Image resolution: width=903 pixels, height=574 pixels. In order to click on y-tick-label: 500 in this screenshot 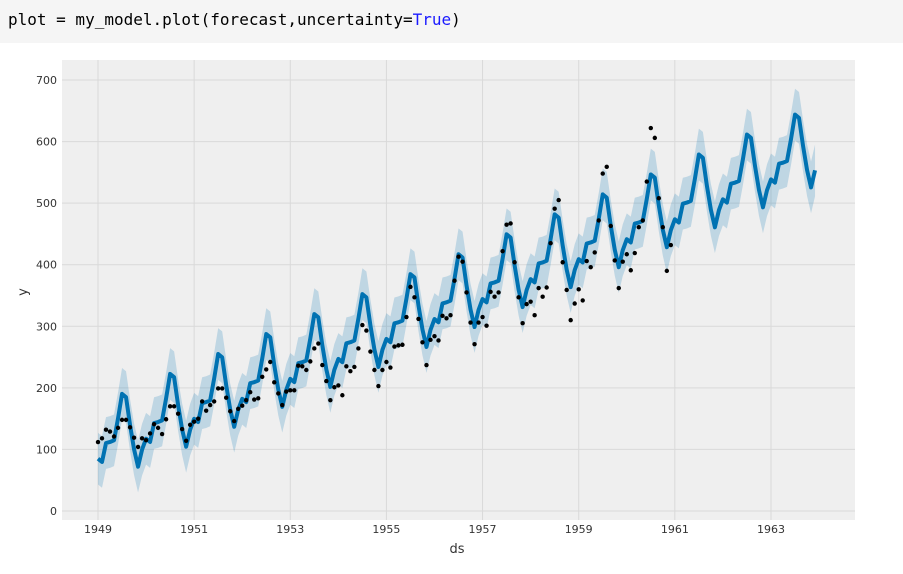, I will do `click(46, 203)`.